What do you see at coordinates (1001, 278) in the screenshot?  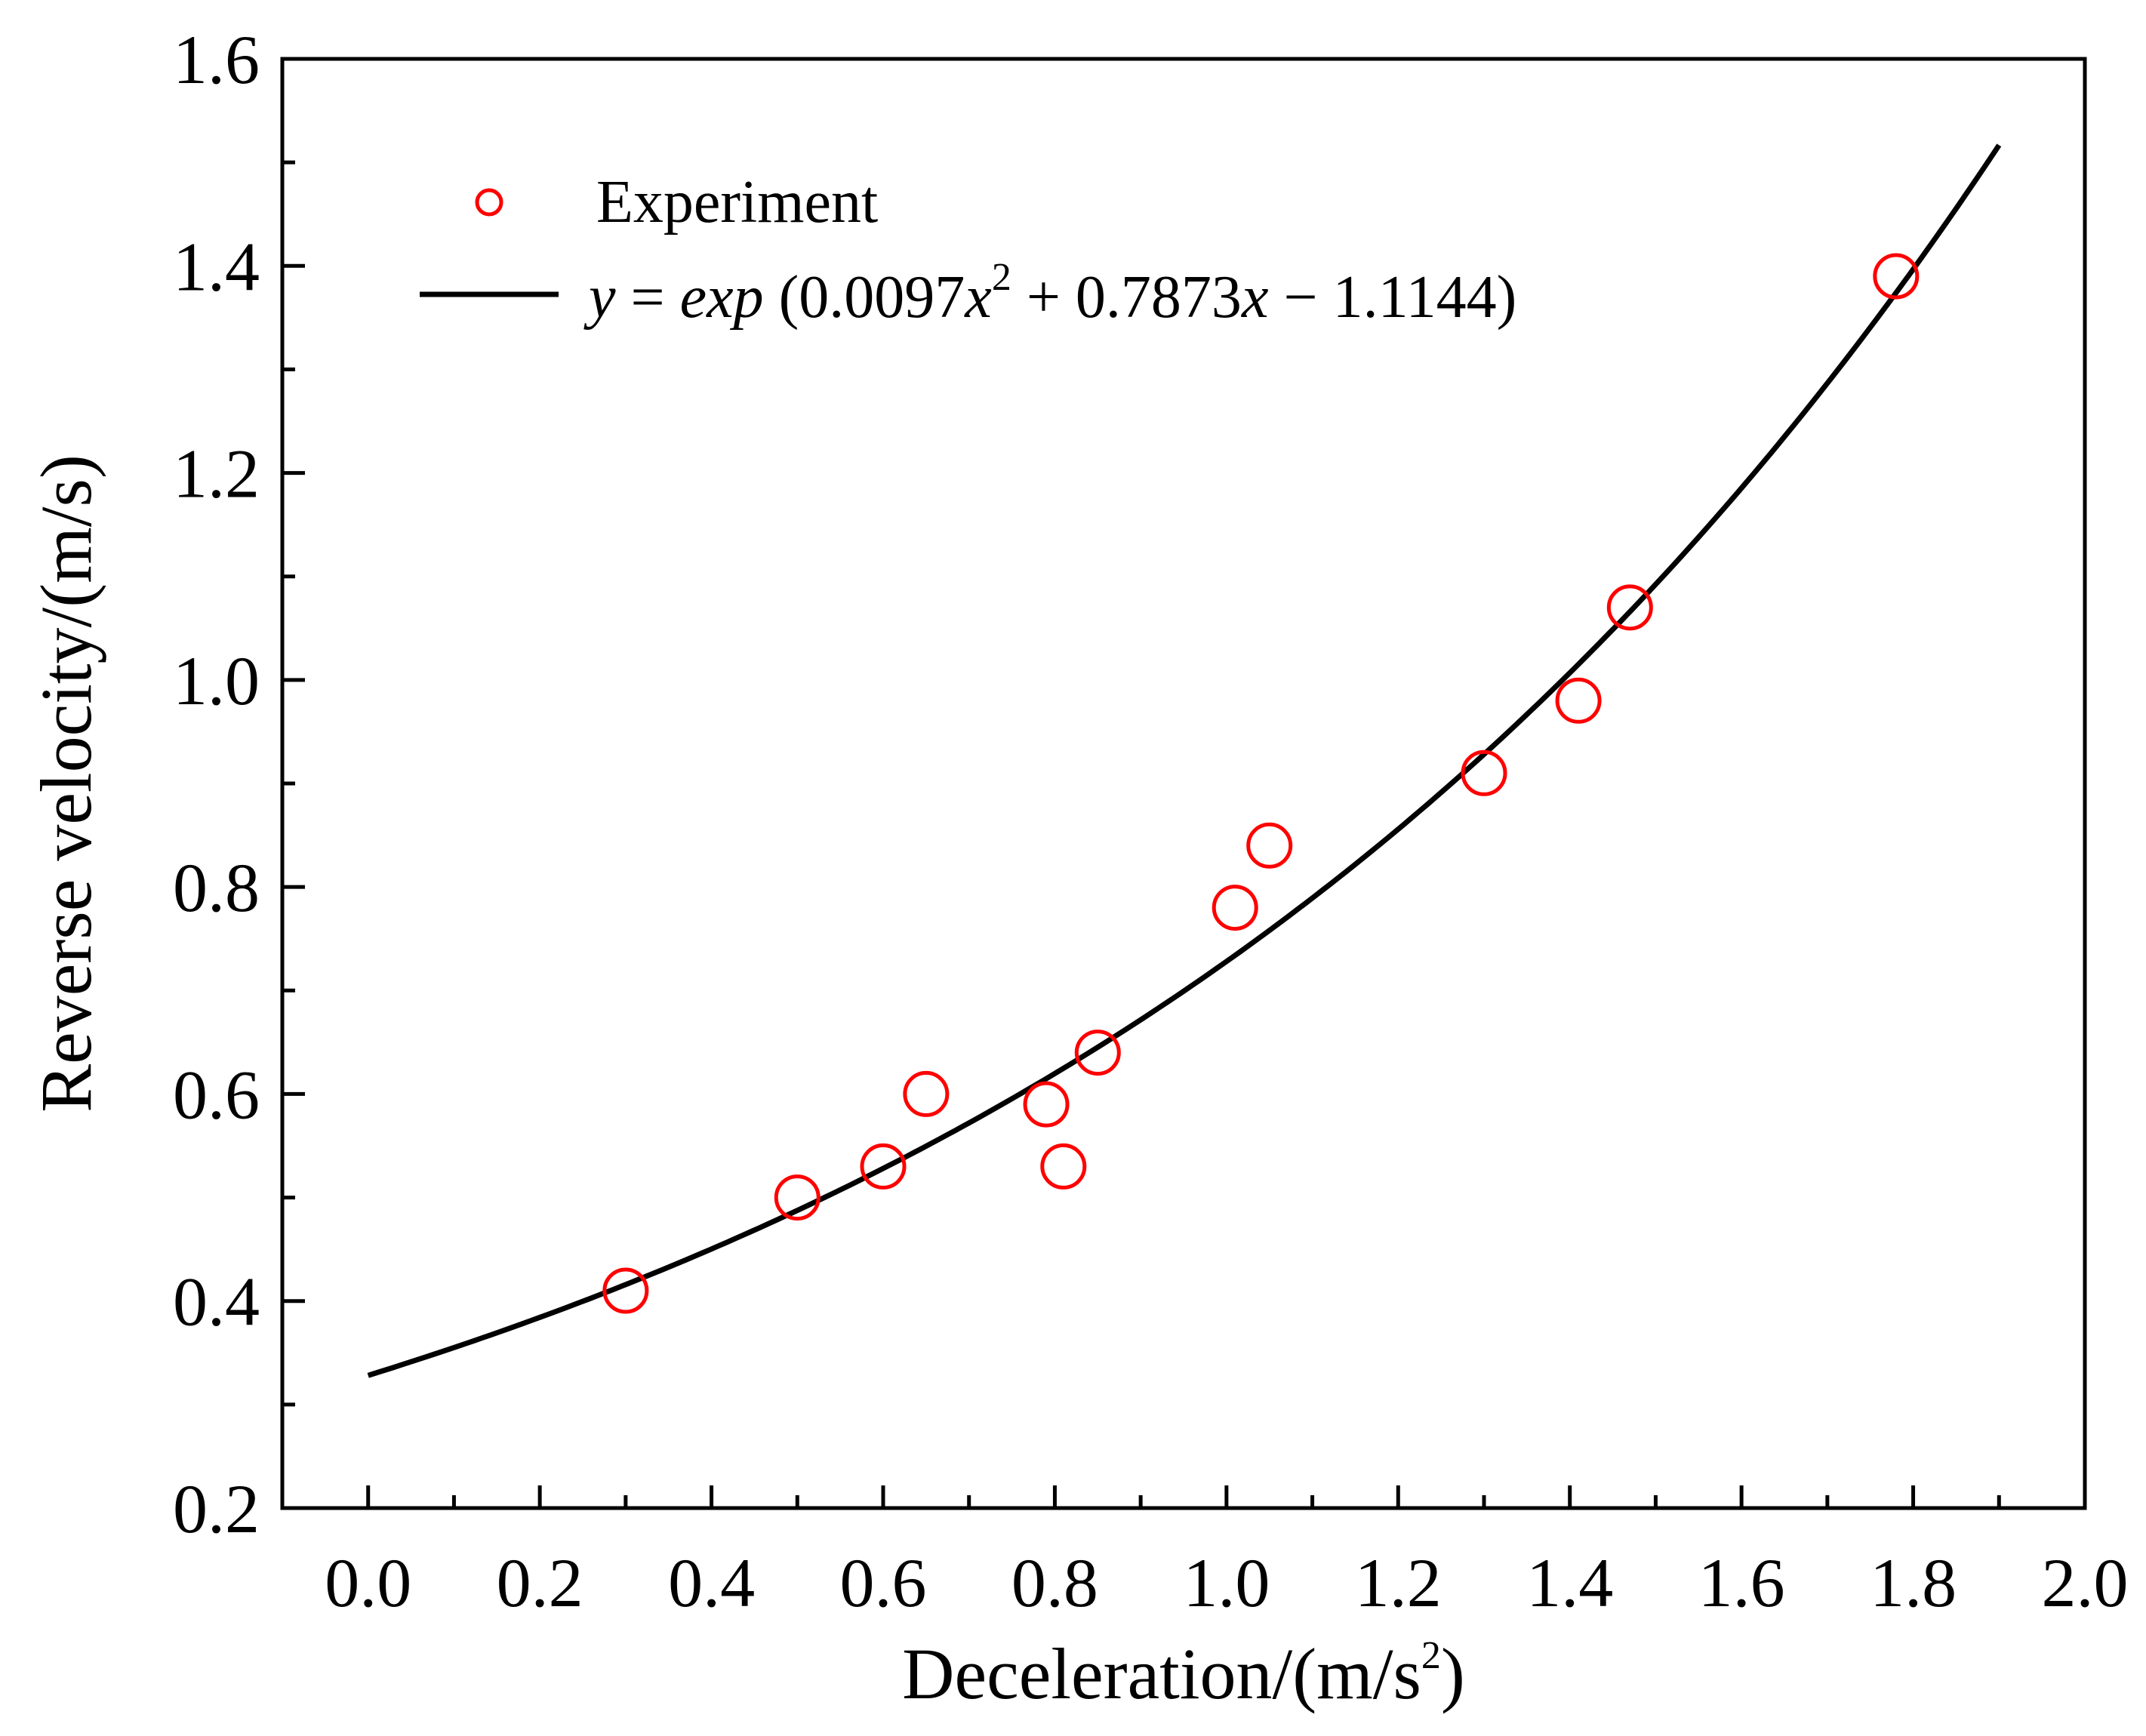 I see `legend-fit-square: 2` at bounding box center [1001, 278].